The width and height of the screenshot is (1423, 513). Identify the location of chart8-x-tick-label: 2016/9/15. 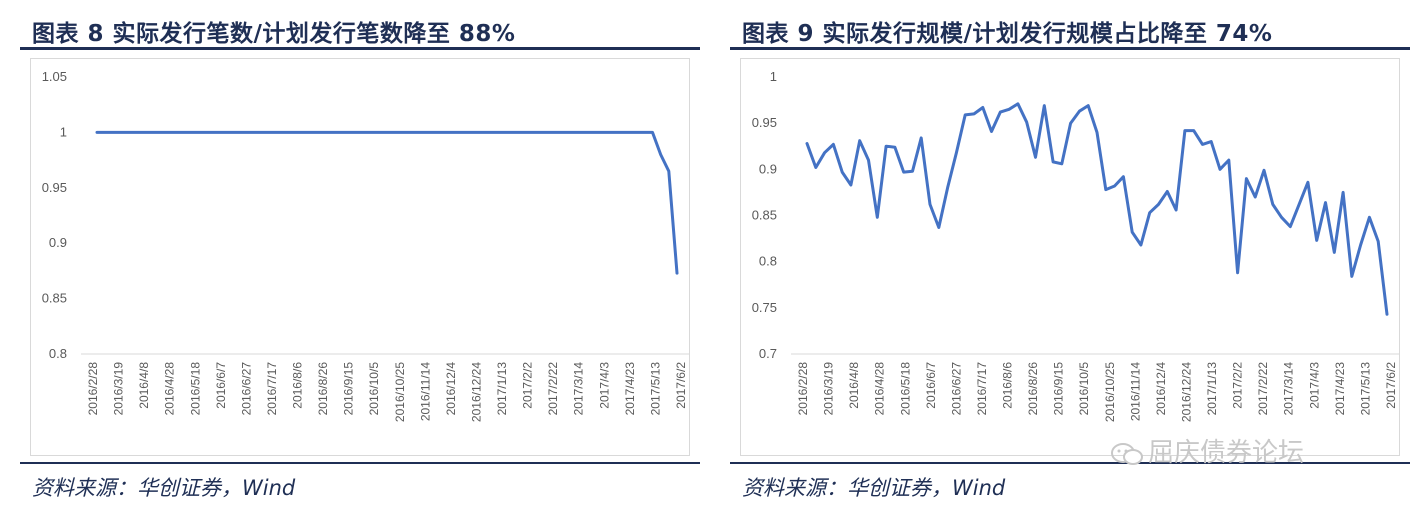
(349, 389).